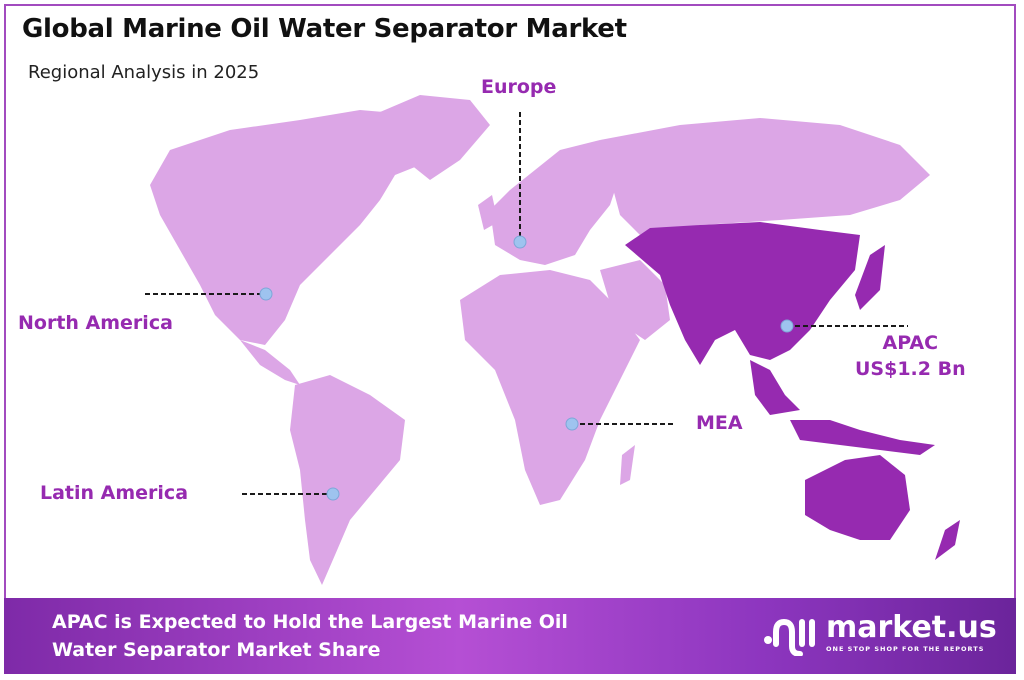 Image resolution: width=1024 pixels, height=680 pixels. I want to click on label-latin-america: Latin America, so click(114, 493).